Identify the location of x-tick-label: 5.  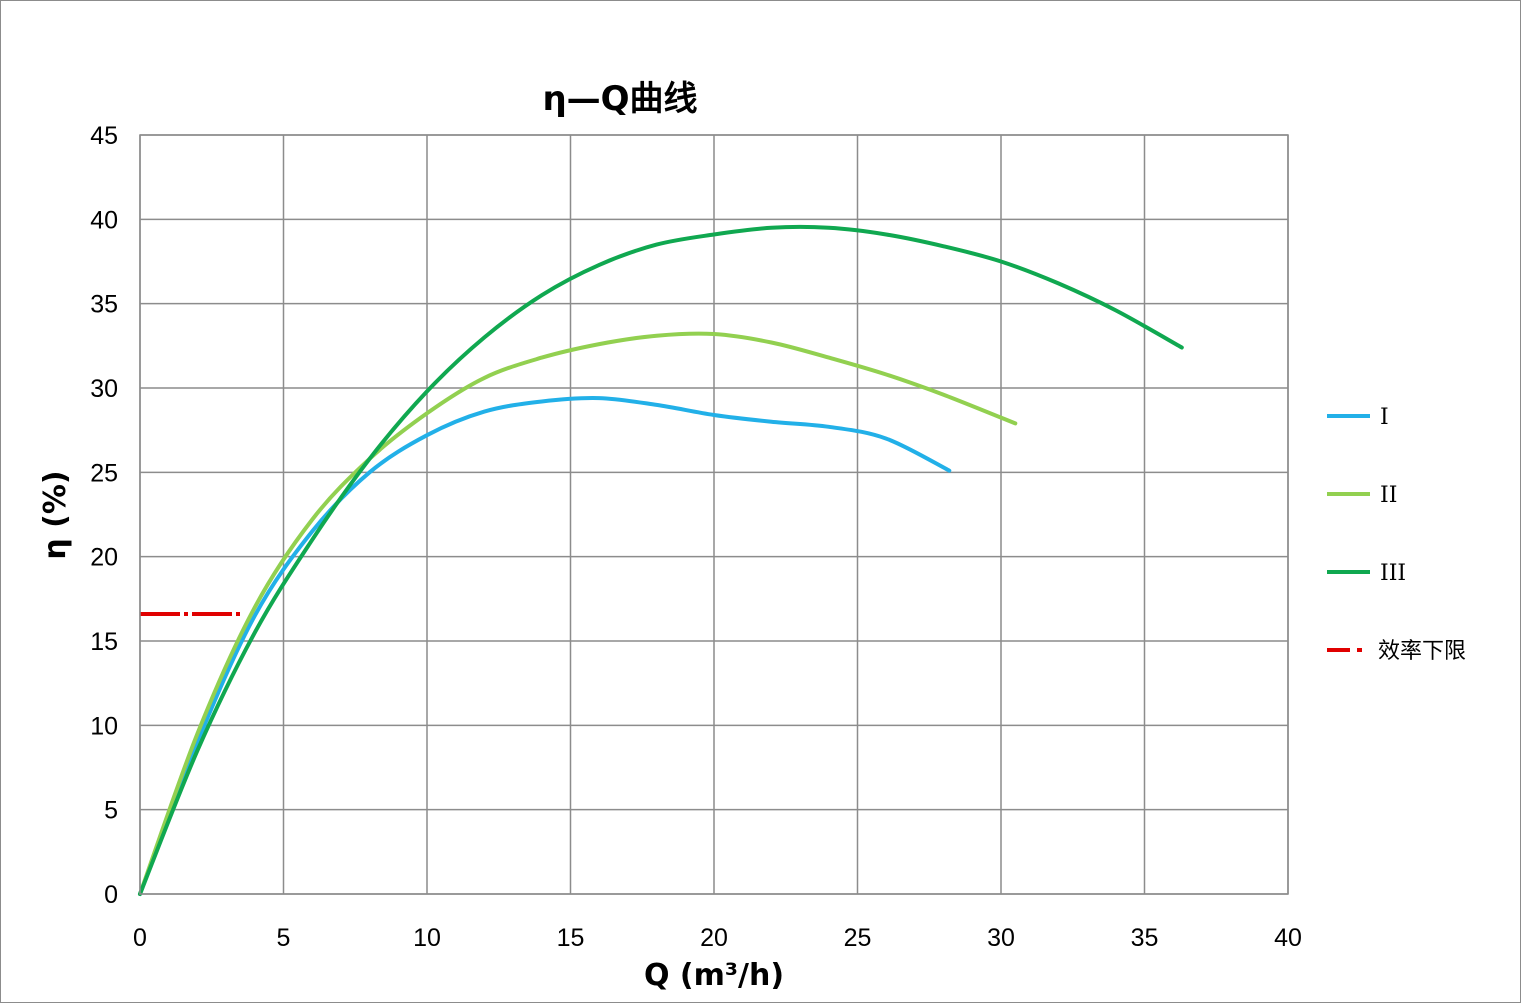
(284, 938).